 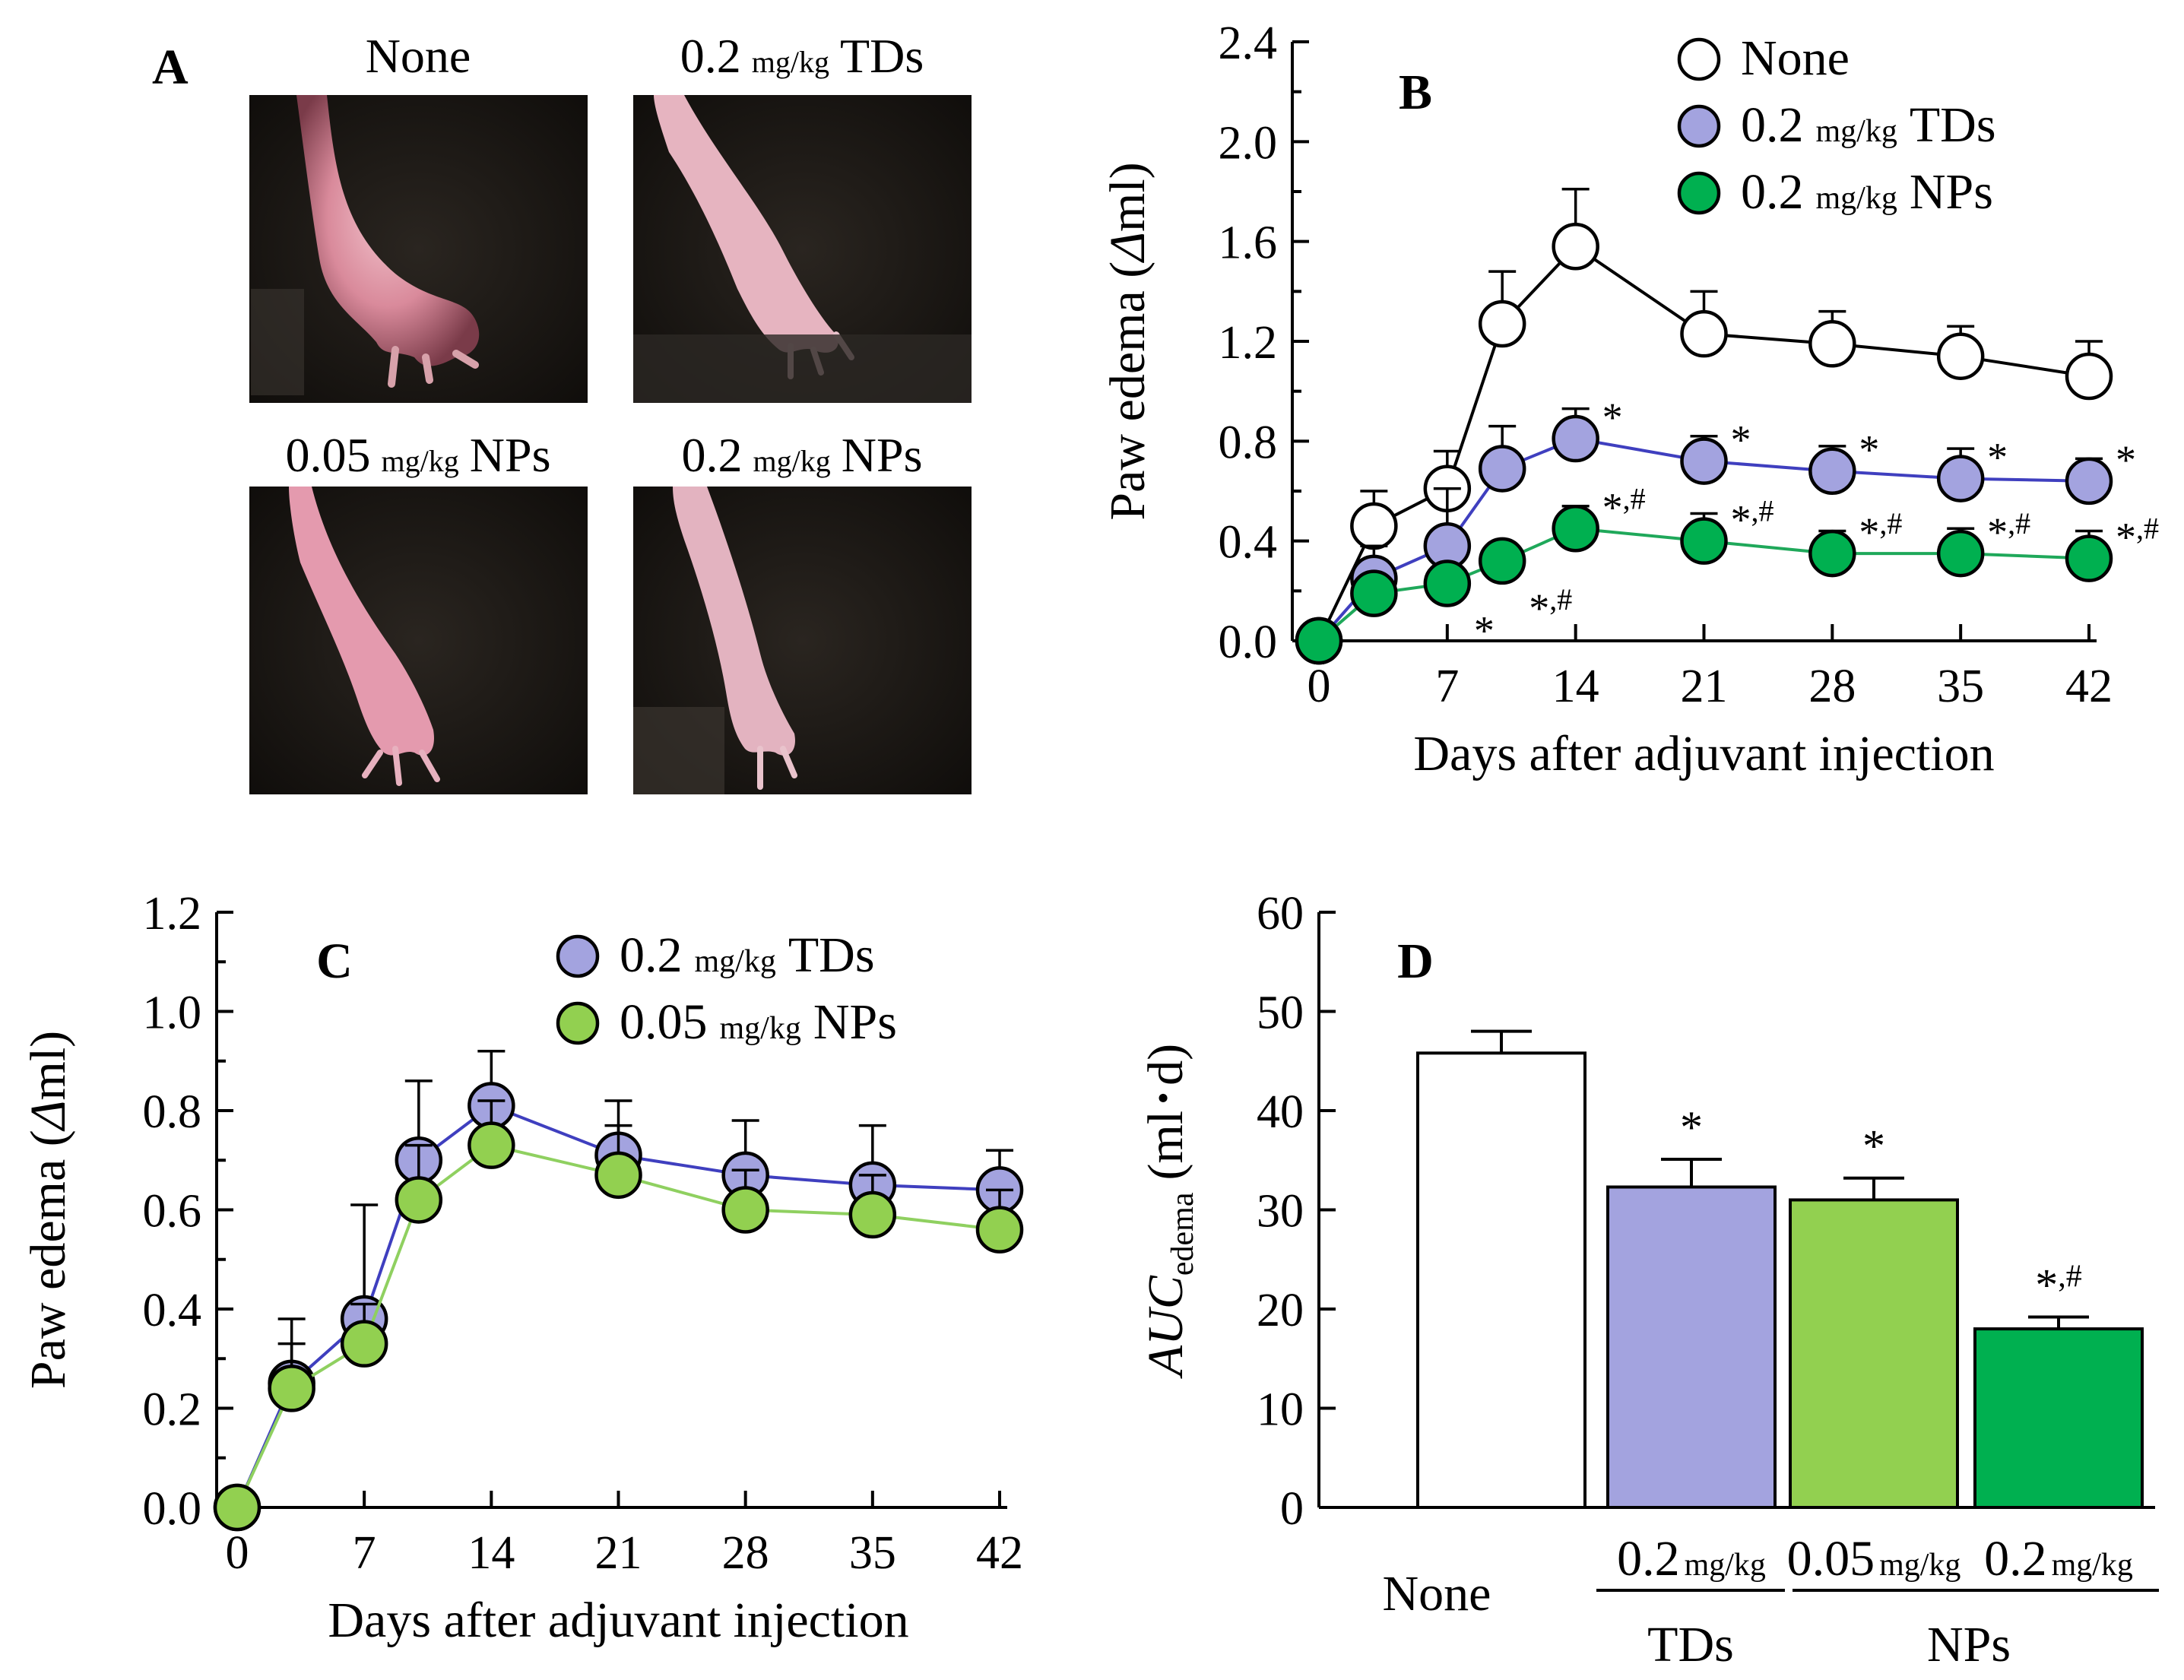 I want to click on bar-dose: 0.05, so click(x=1831, y=1558).